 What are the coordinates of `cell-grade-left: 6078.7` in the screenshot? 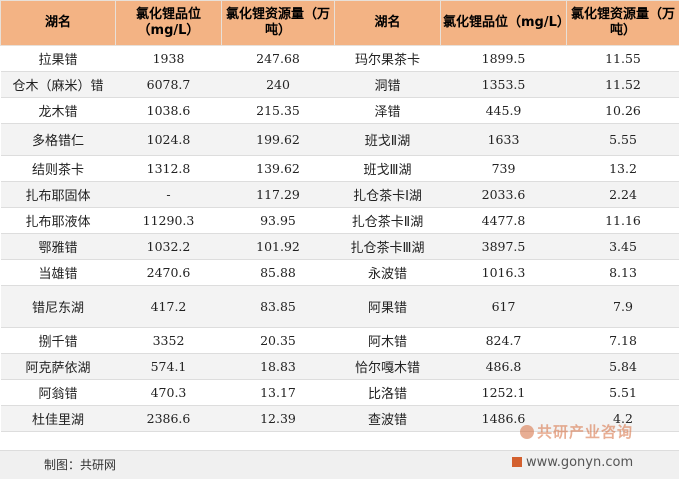 It's located at (169, 85).